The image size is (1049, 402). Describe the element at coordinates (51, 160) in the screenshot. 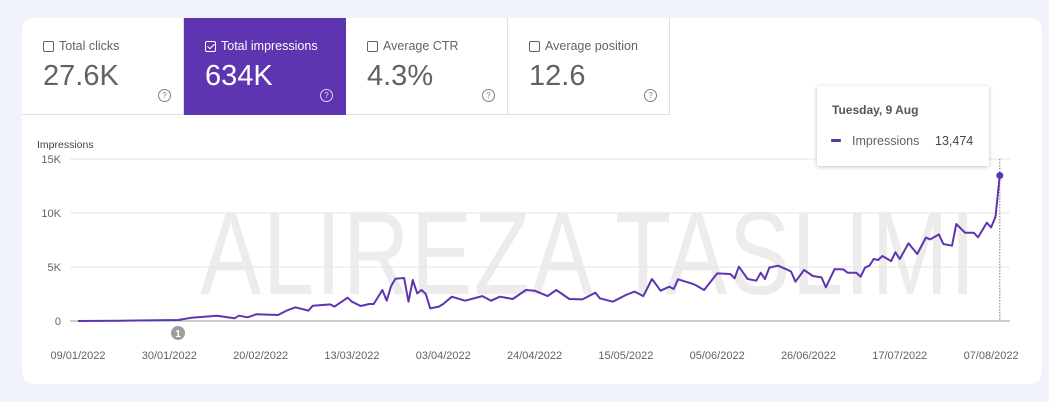

I see `y-tick-label: 15K` at that location.